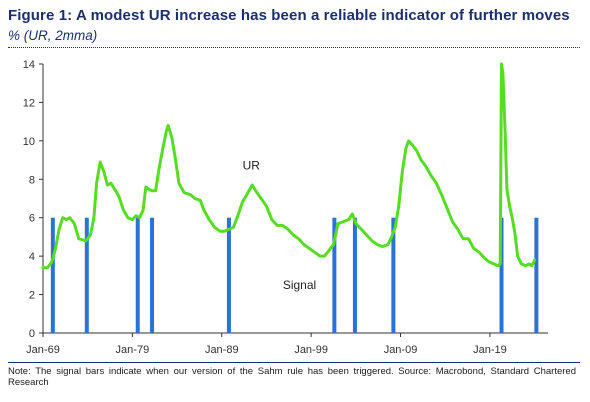 Image resolution: width=590 pixels, height=402 pixels. Describe the element at coordinates (32, 296) in the screenshot. I see `y-tick-label: 2` at that location.